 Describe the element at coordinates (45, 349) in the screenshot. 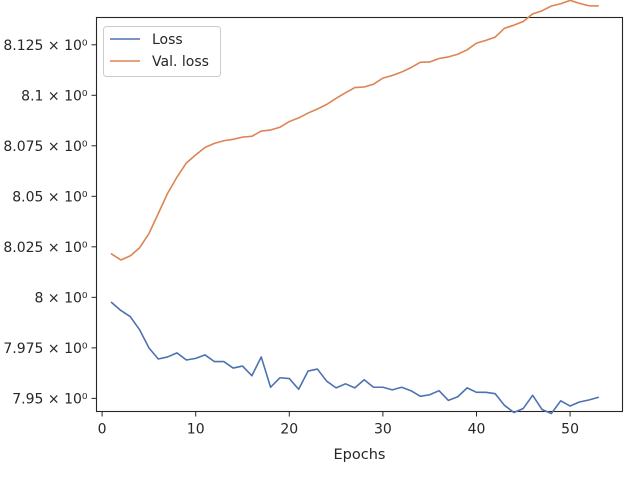

I see `y-tick-label: 7.975 × 10⁰` at that location.